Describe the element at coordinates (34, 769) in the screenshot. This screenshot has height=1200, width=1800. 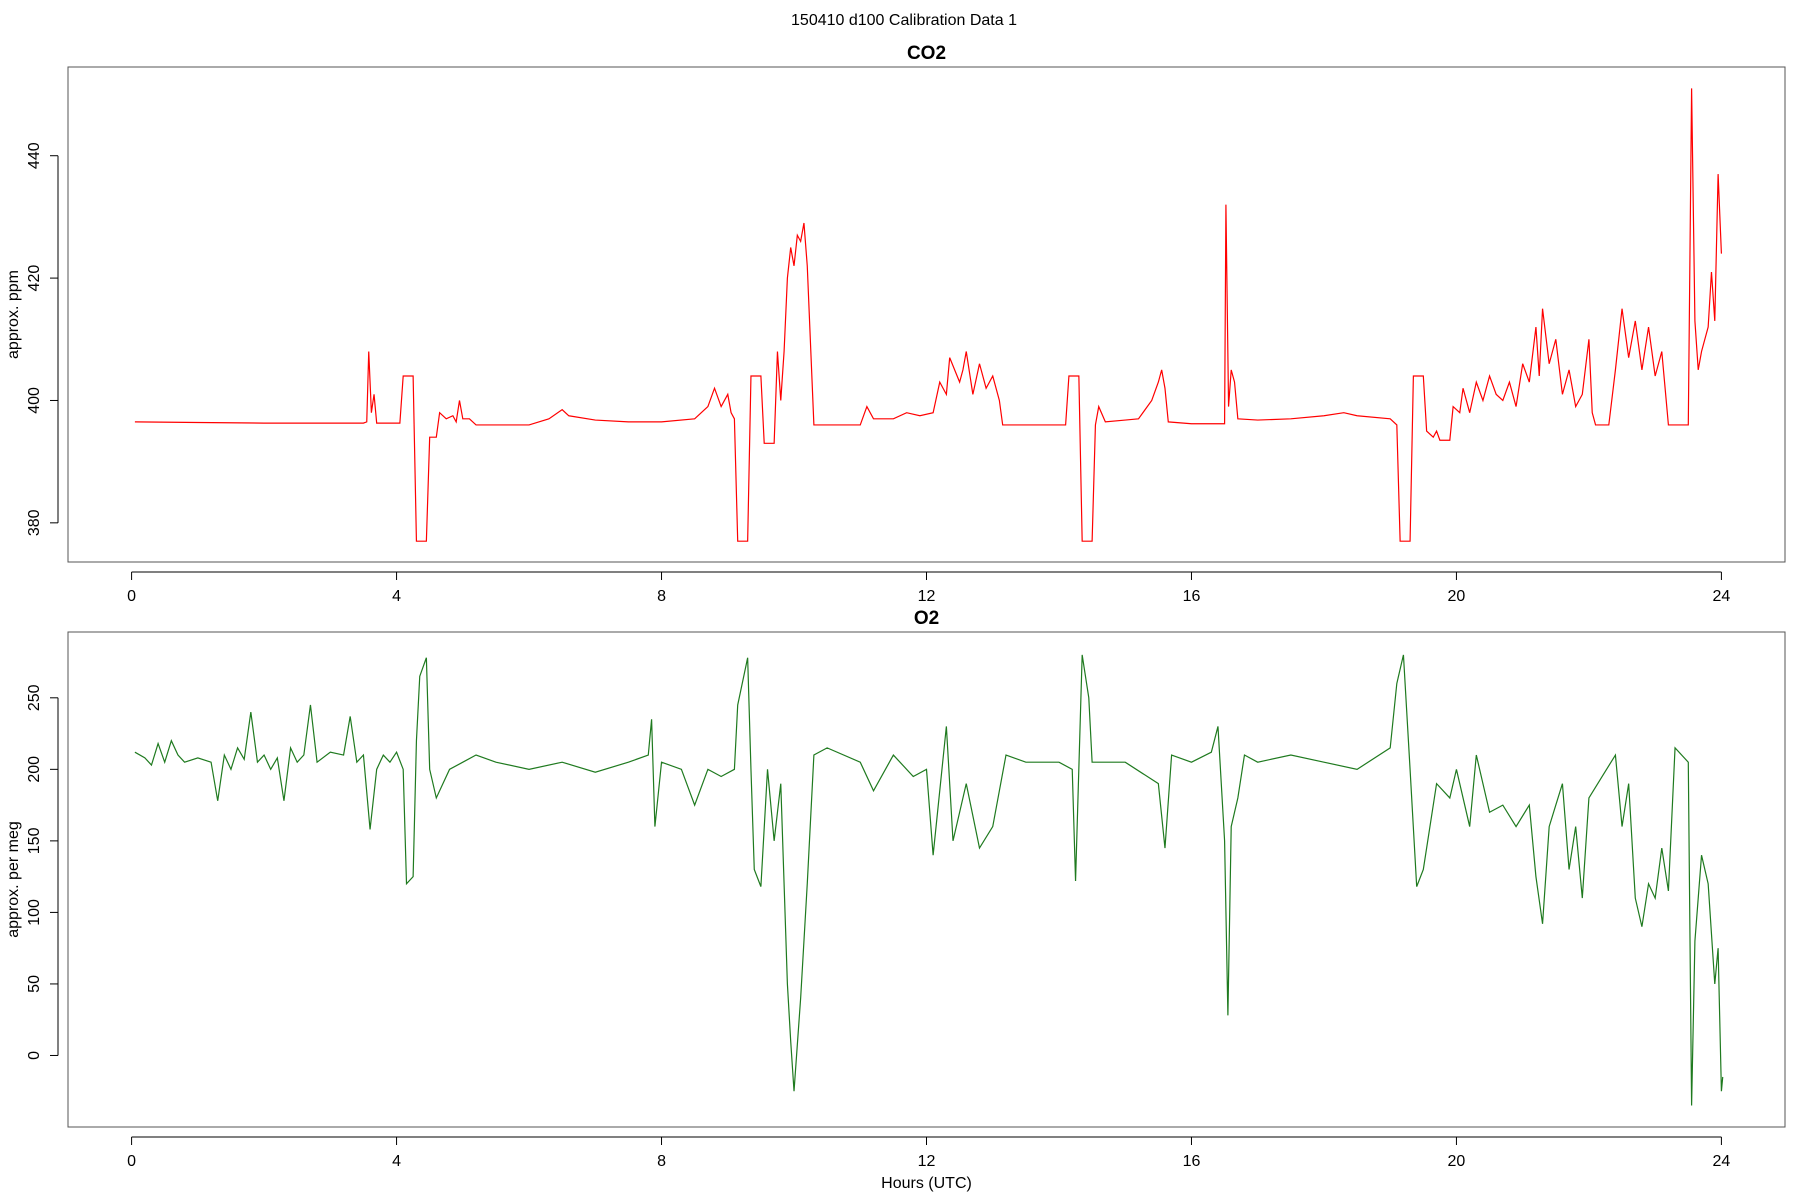
I see `y-tick-label: 200` at that location.